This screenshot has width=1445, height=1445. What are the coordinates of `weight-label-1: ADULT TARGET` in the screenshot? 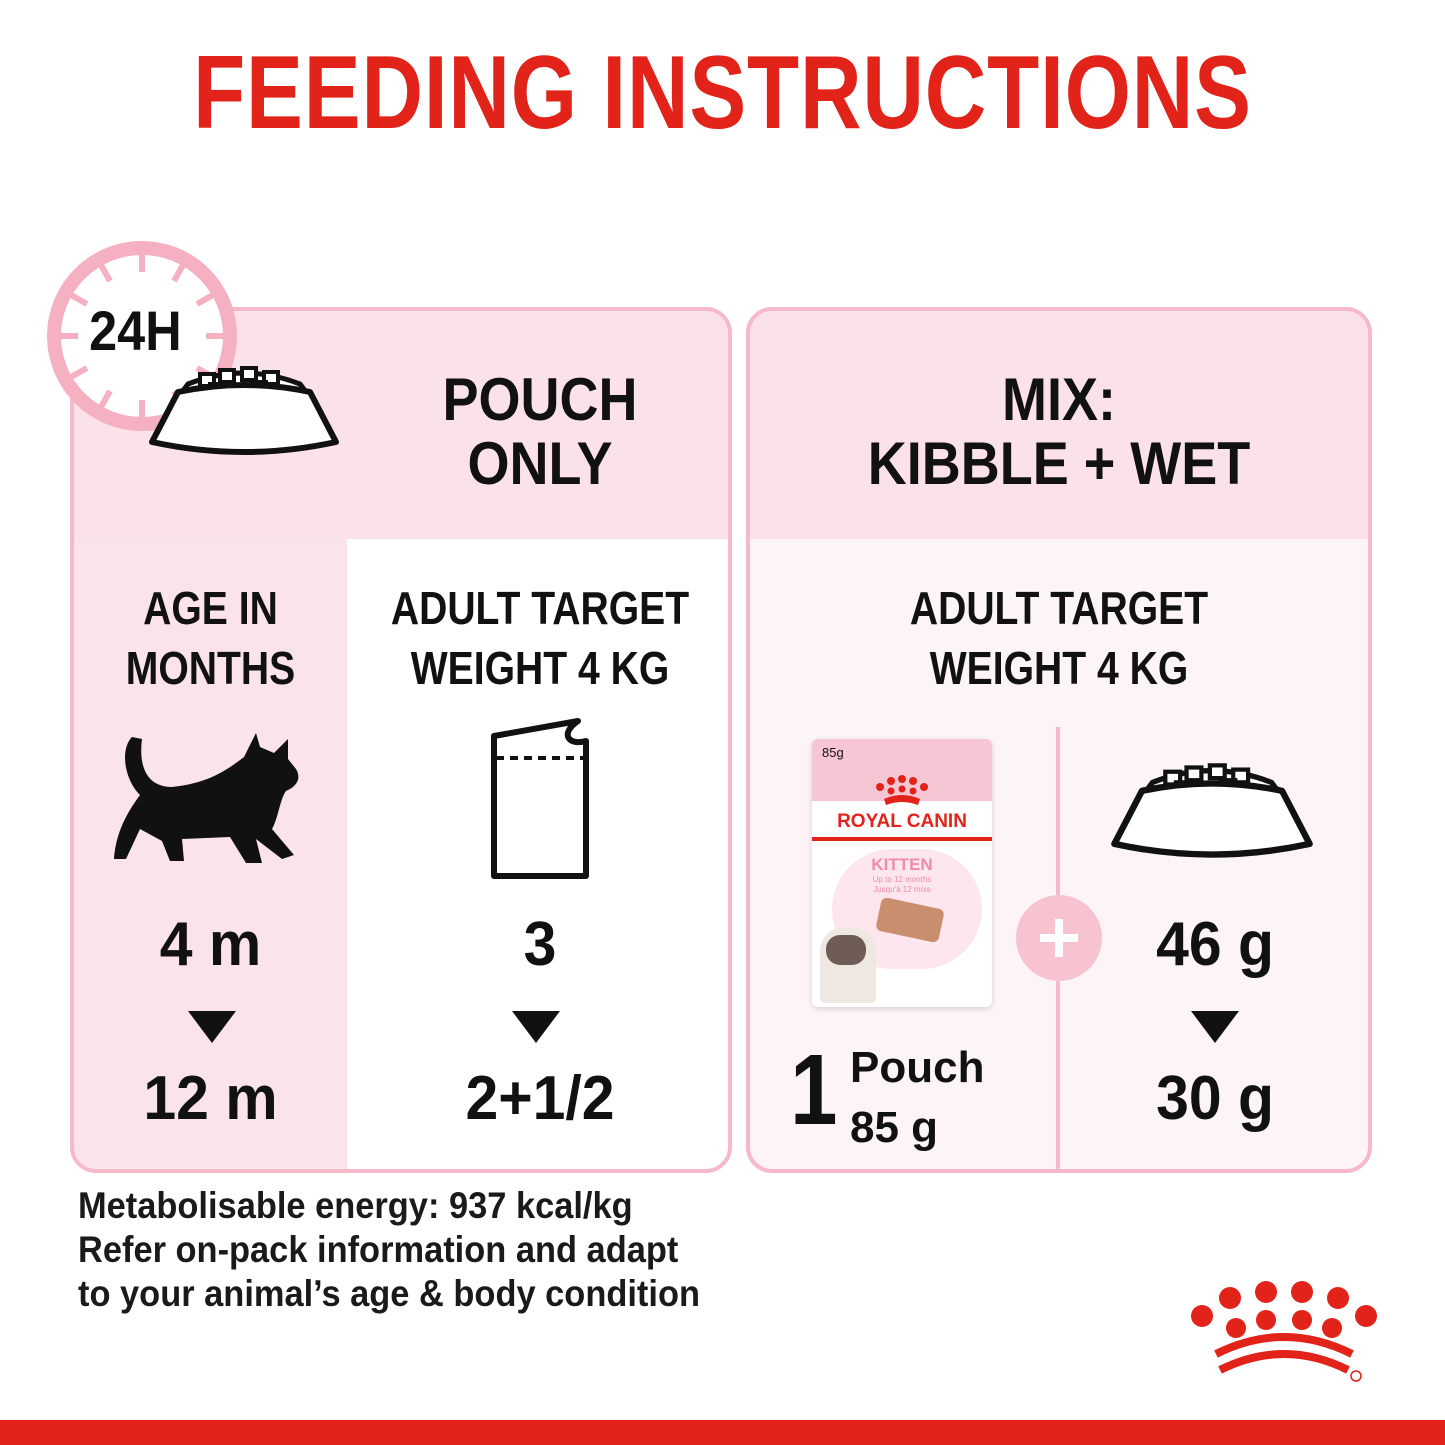 It's located at (540, 608).